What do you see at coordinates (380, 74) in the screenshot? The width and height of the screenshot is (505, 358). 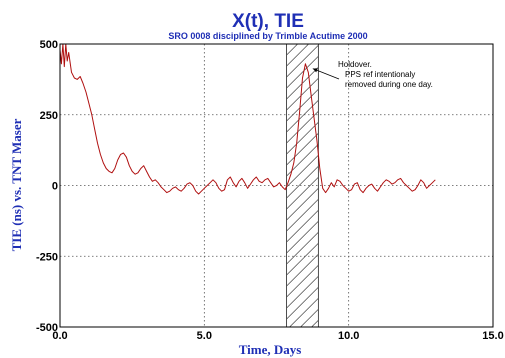 I see `annotation-line-2: PPS ref intentionaly` at bounding box center [380, 74].